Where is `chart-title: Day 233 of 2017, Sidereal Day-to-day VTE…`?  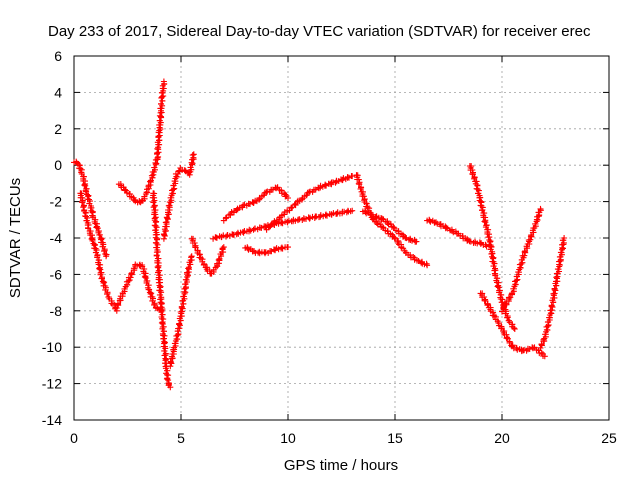 chart-title: Day 233 of 2017, Sidereal Day-to-day VTE… is located at coordinates (319, 31).